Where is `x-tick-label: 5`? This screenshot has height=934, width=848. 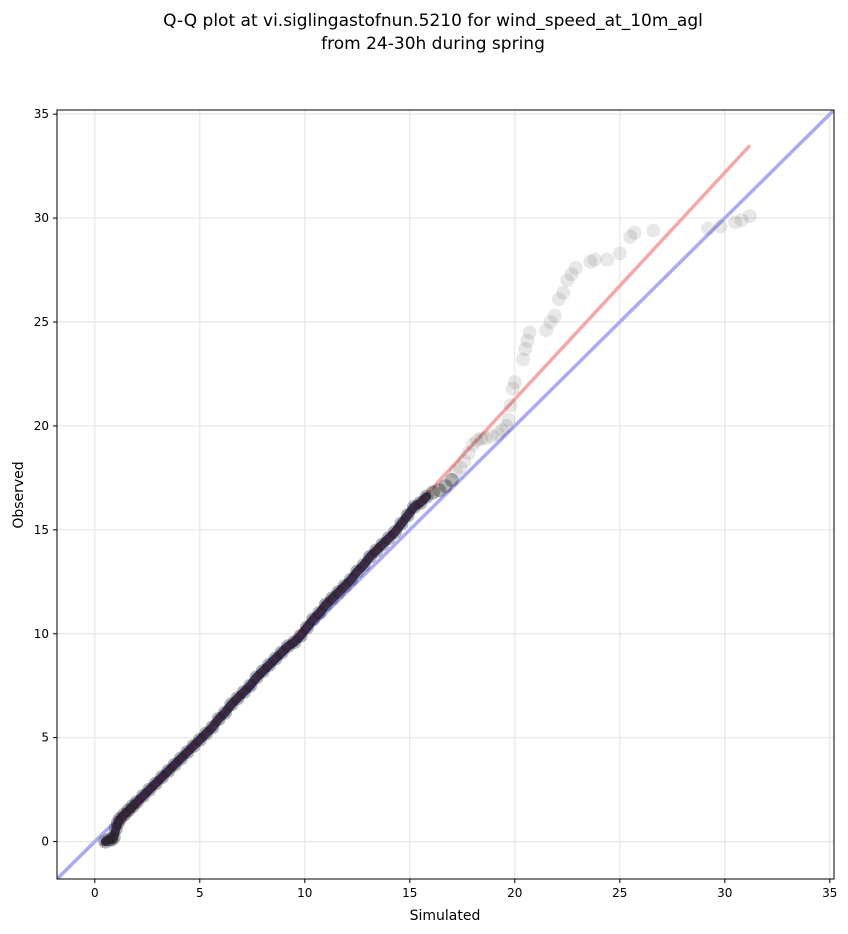 x-tick-label: 5 is located at coordinates (200, 893).